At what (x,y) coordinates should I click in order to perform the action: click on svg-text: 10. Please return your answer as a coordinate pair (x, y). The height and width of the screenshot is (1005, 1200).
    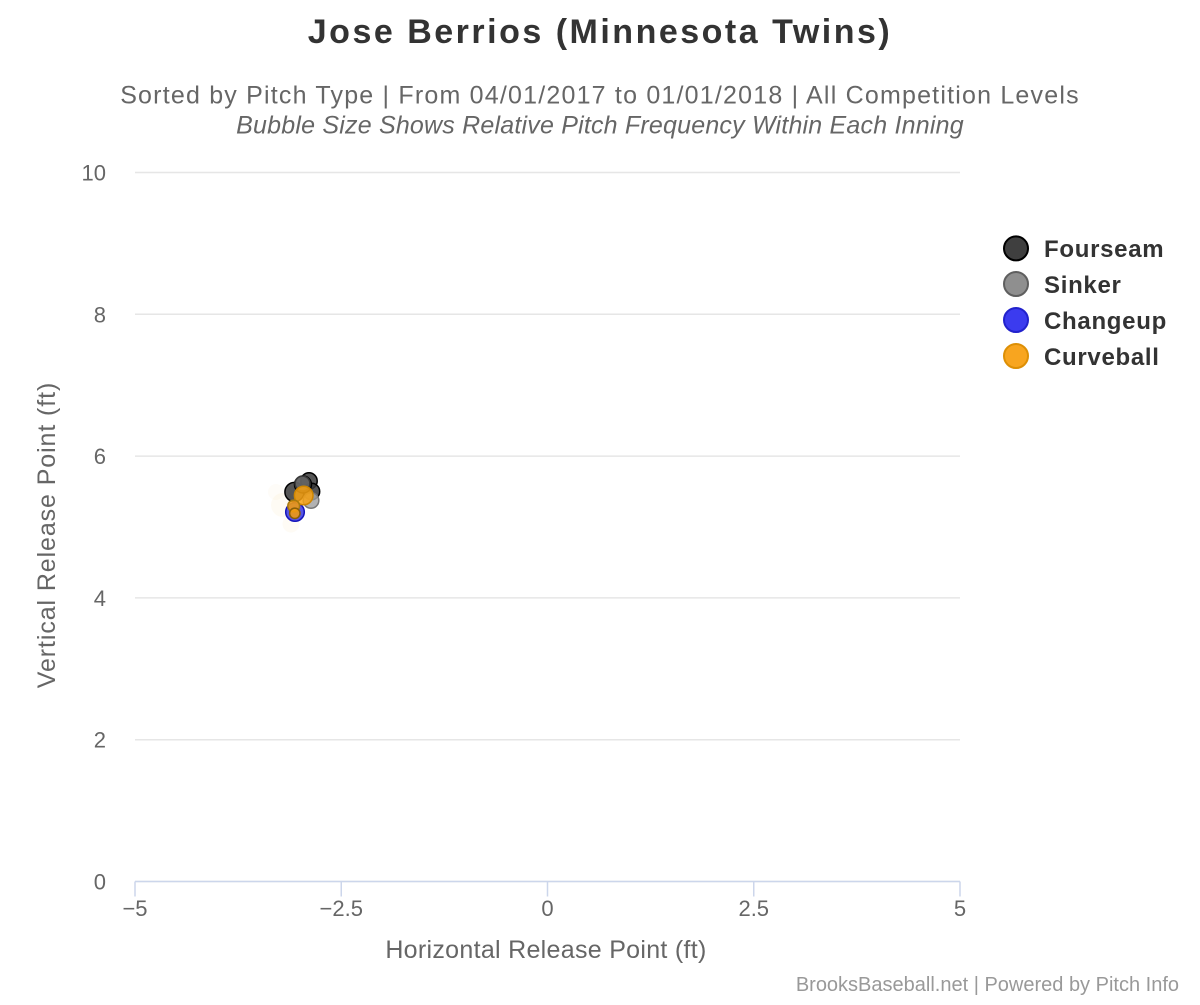
    Looking at the image, I should click on (94, 173).